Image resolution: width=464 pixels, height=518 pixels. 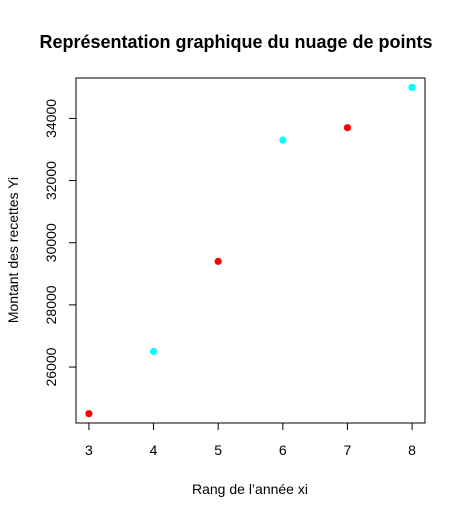 I want to click on y-tick-label: 26000, so click(x=51, y=366).